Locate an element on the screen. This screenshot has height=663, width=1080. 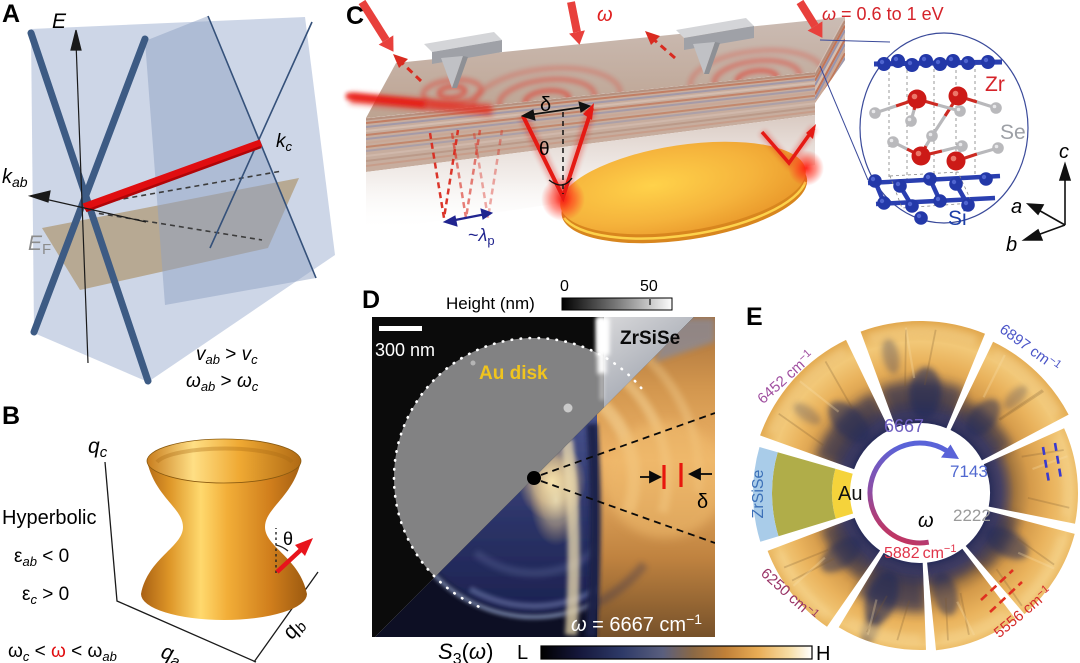
svg-text: 2222 is located at coordinates (972, 515).